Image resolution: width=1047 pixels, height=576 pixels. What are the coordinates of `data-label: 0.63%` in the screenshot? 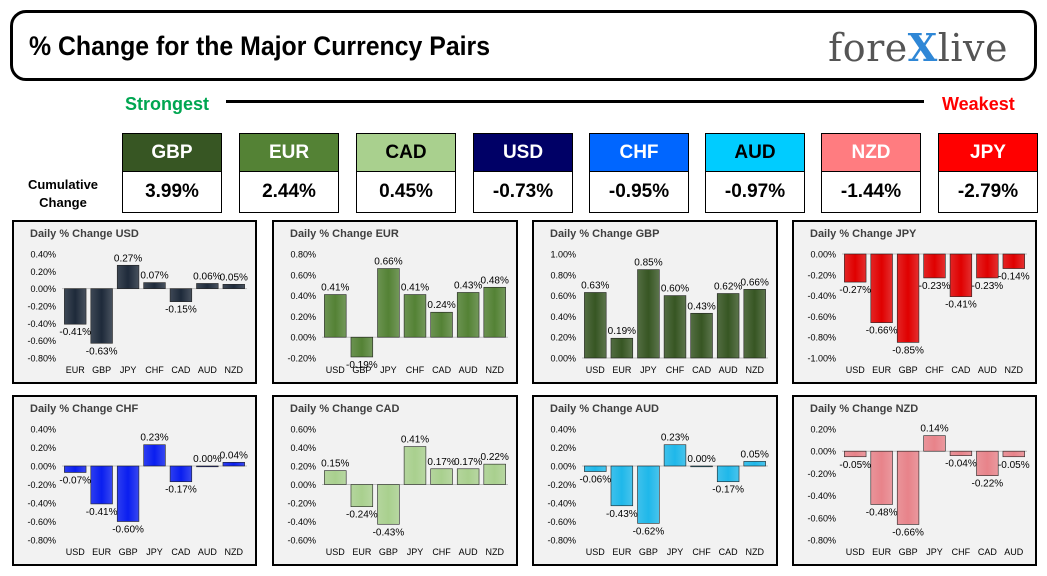 It's located at (595, 285).